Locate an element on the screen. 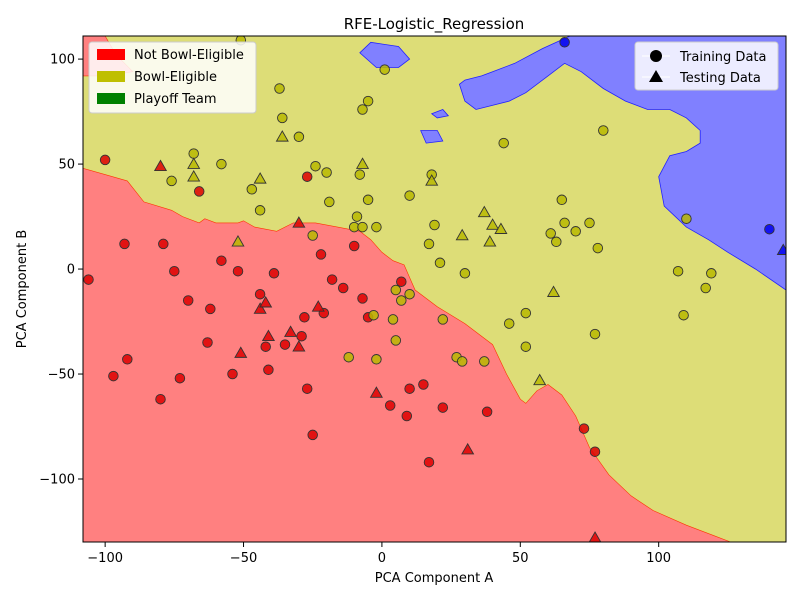  legend-swatch-playoff-team is located at coordinates (111, 98).